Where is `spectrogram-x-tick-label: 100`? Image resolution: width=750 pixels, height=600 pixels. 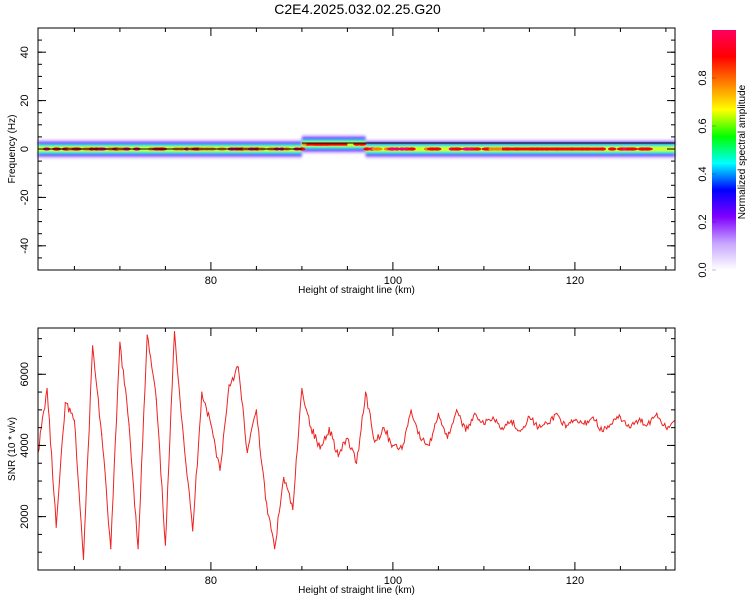 spectrogram-x-tick-label: 100 is located at coordinates (393, 281).